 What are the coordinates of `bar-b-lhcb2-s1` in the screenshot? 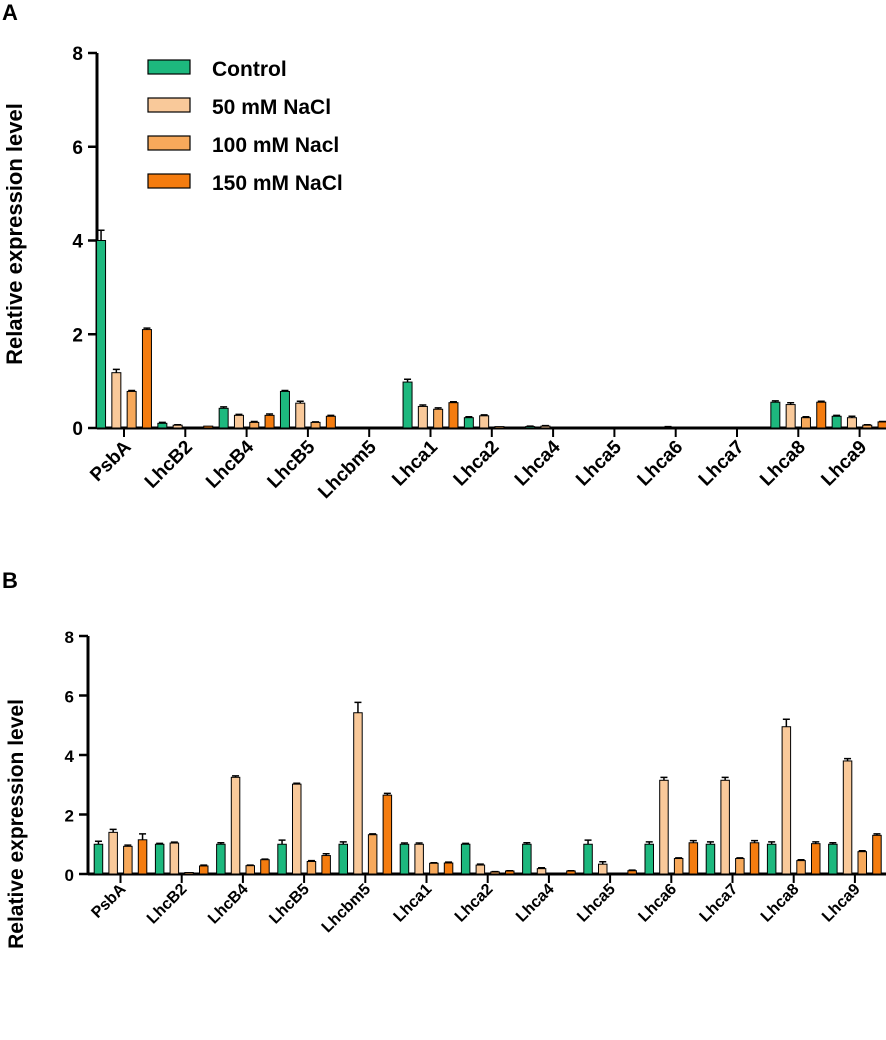 It's located at (174, 858).